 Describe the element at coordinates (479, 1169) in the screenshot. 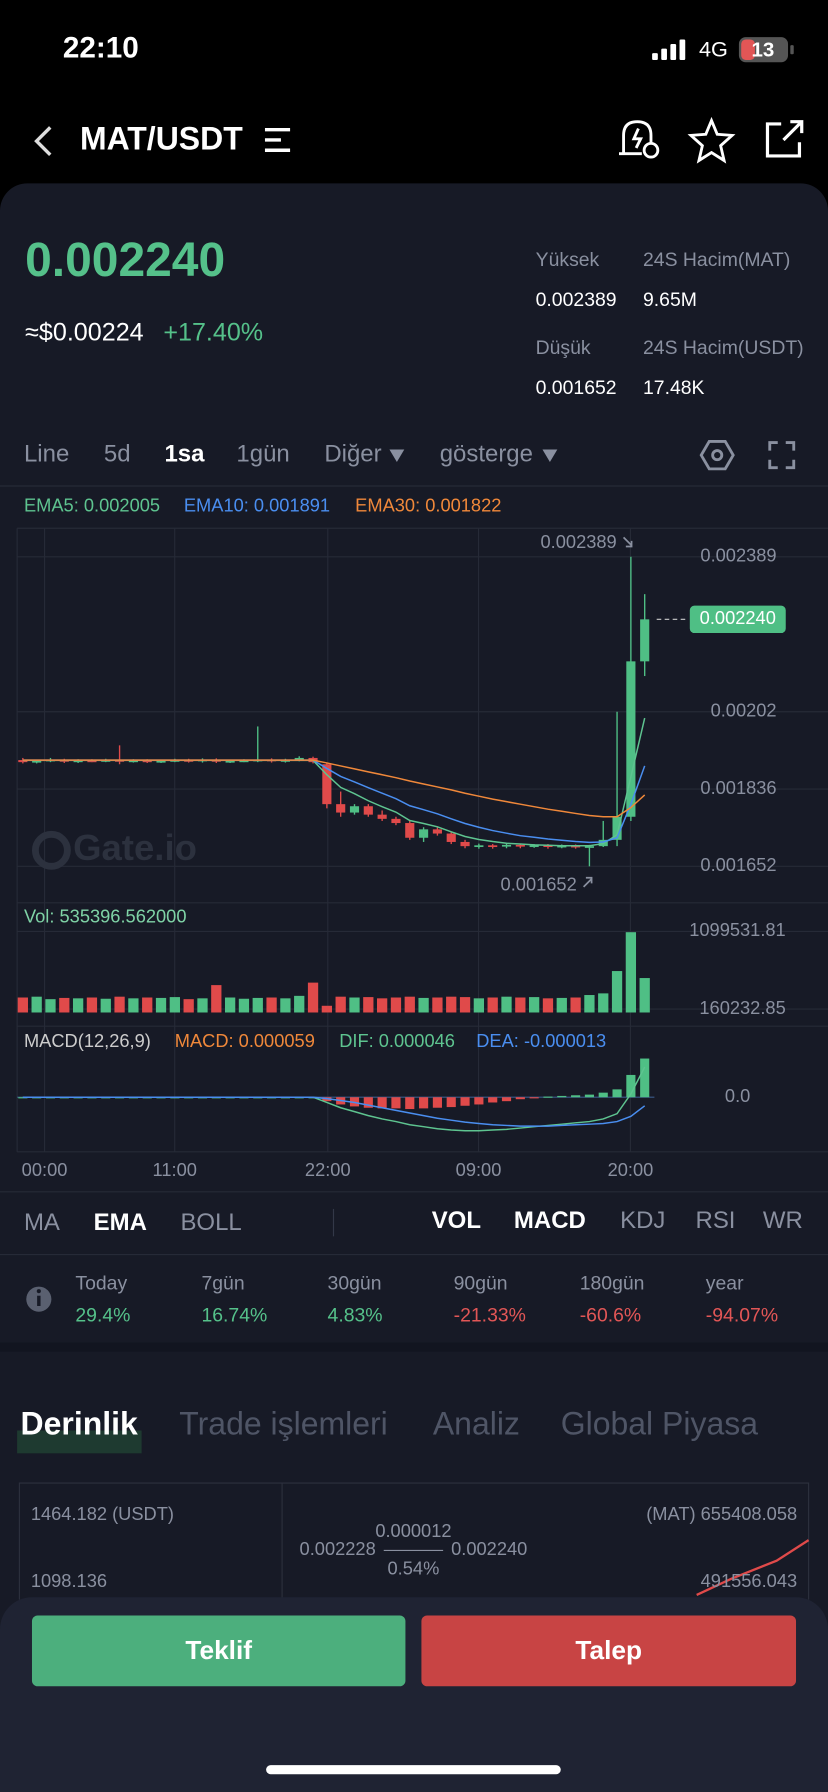

I see `x-tick-label: 09:00` at that location.